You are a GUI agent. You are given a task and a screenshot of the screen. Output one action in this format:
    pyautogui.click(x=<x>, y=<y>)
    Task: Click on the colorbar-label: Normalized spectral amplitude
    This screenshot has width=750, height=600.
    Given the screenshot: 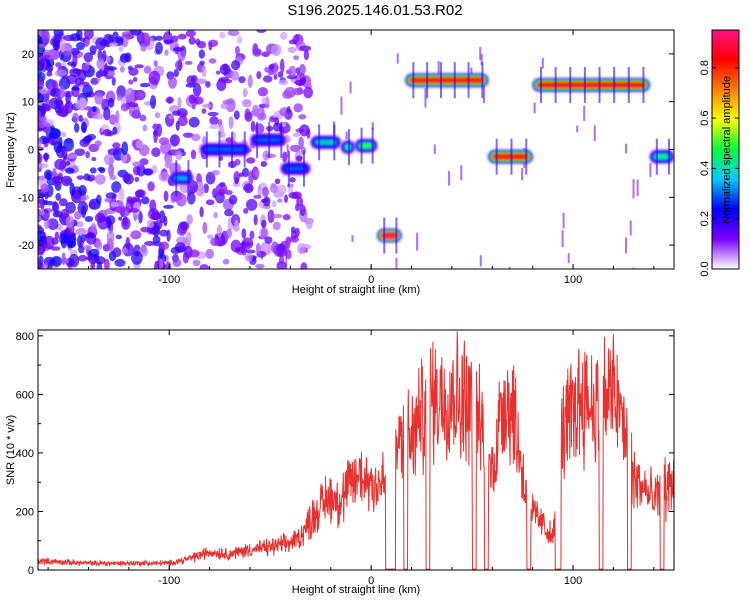 What is the action you would take?
    pyautogui.click(x=727, y=150)
    